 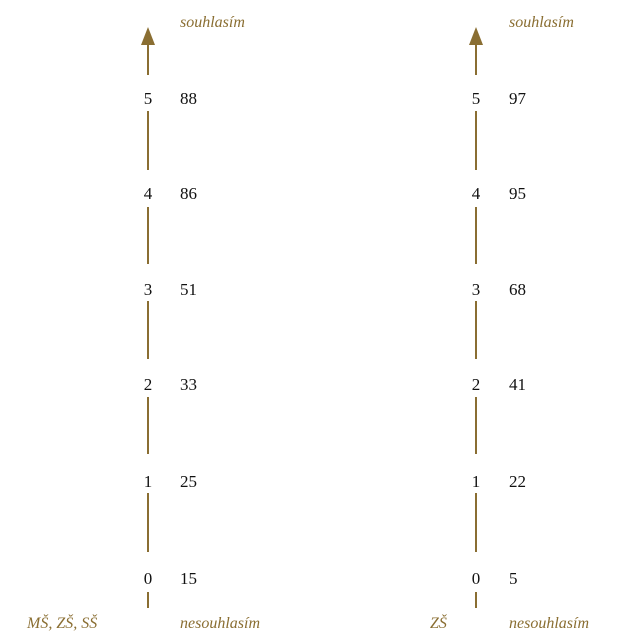 I want to click on level-value: 33, so click(x=188, y=384).